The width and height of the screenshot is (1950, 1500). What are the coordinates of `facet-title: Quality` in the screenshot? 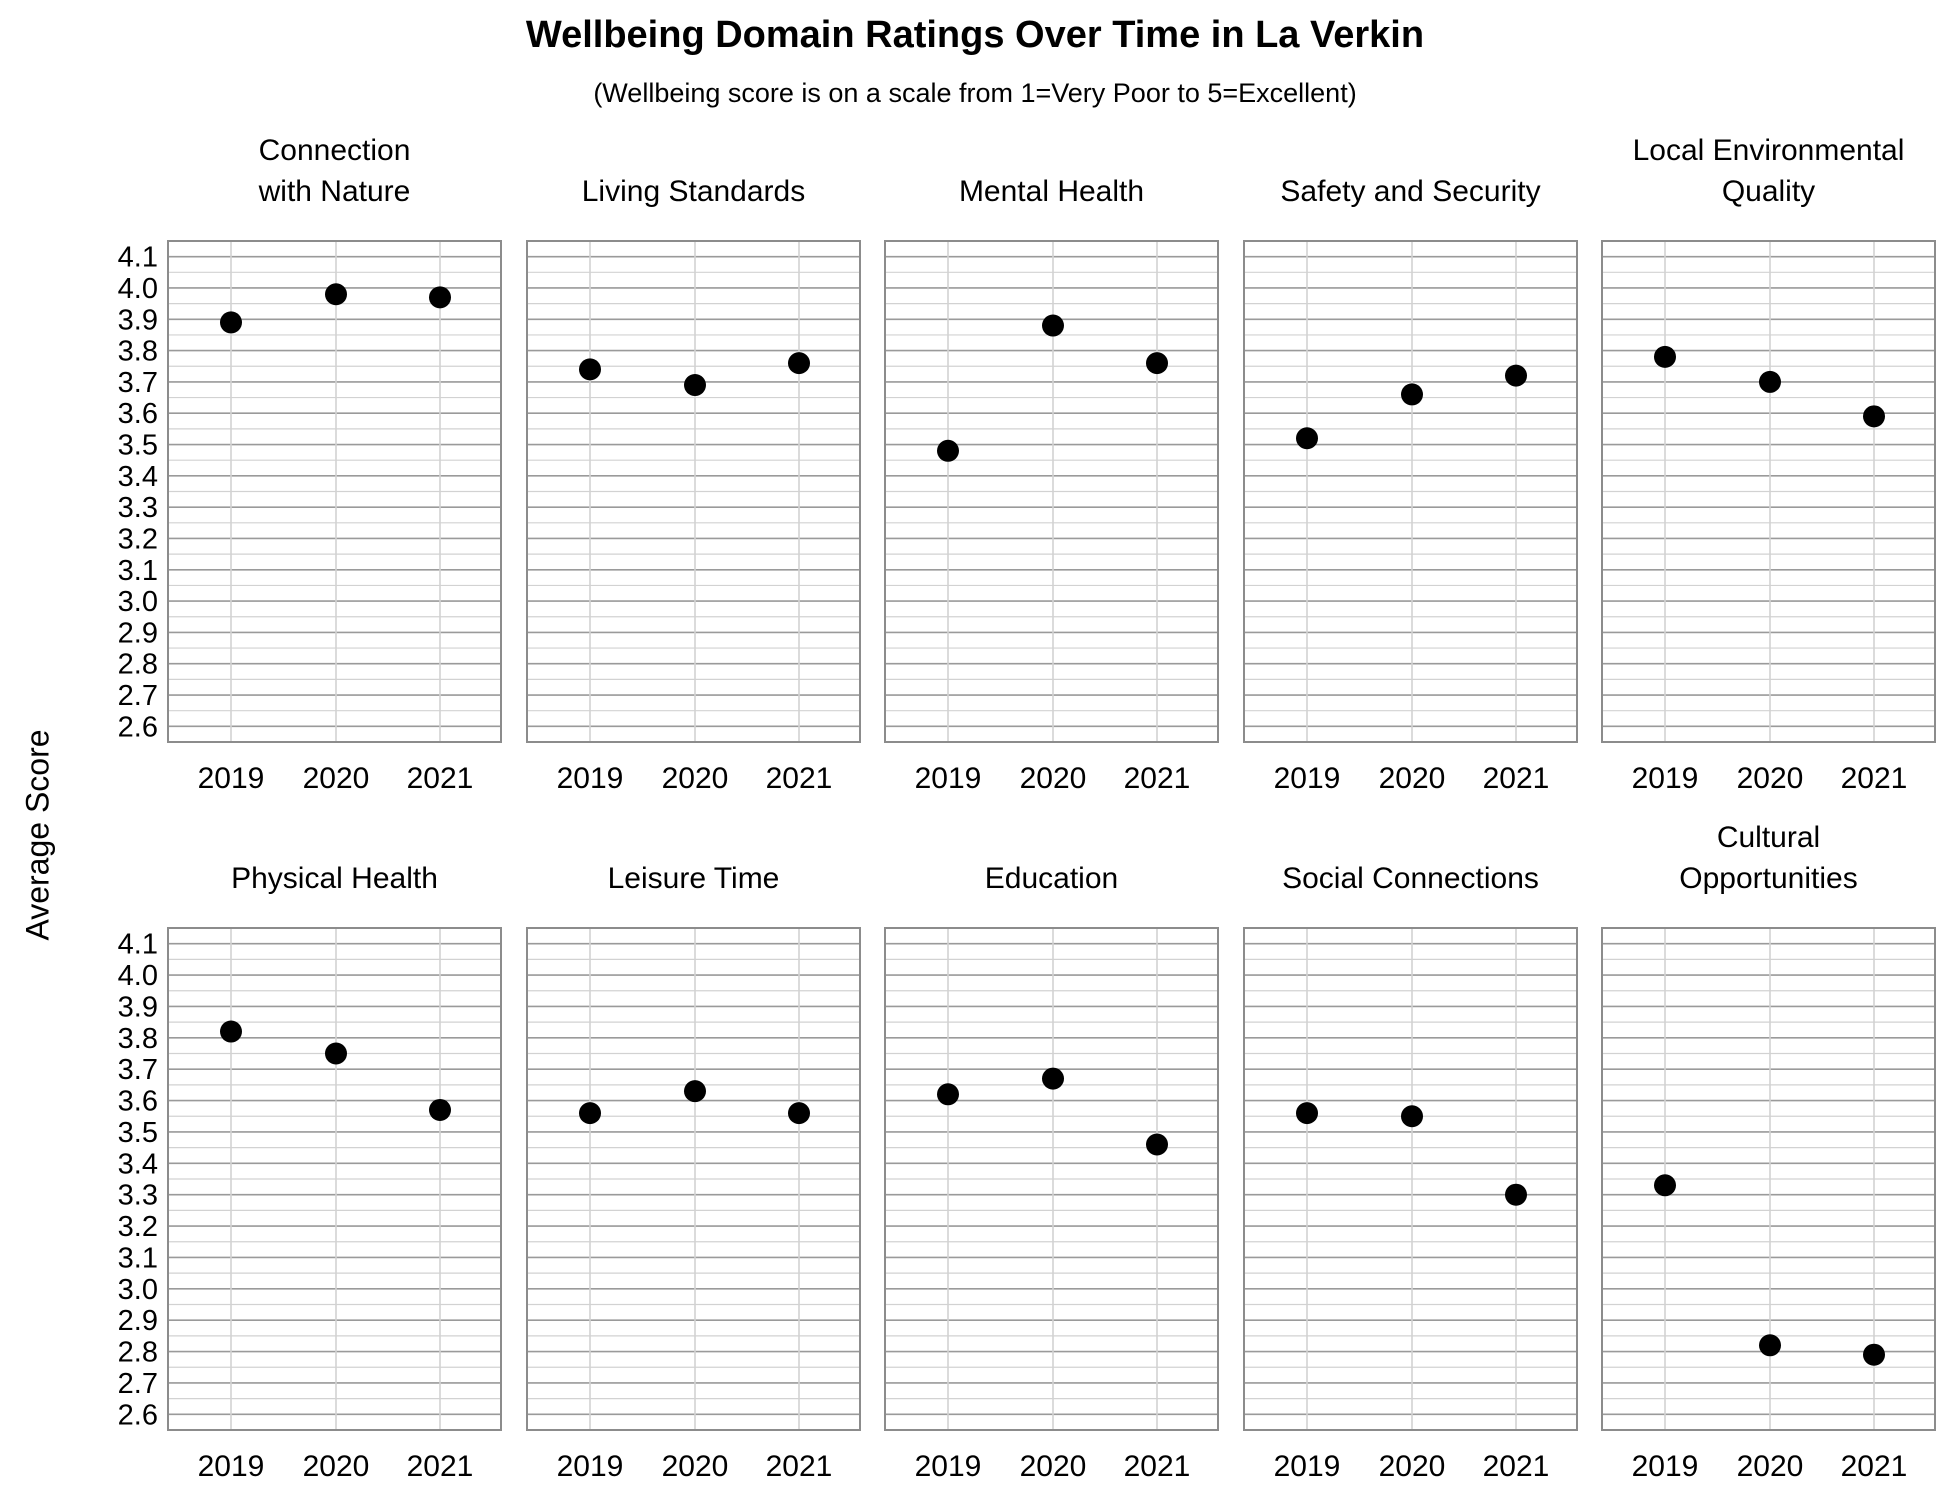 It's located at (1768, 191).